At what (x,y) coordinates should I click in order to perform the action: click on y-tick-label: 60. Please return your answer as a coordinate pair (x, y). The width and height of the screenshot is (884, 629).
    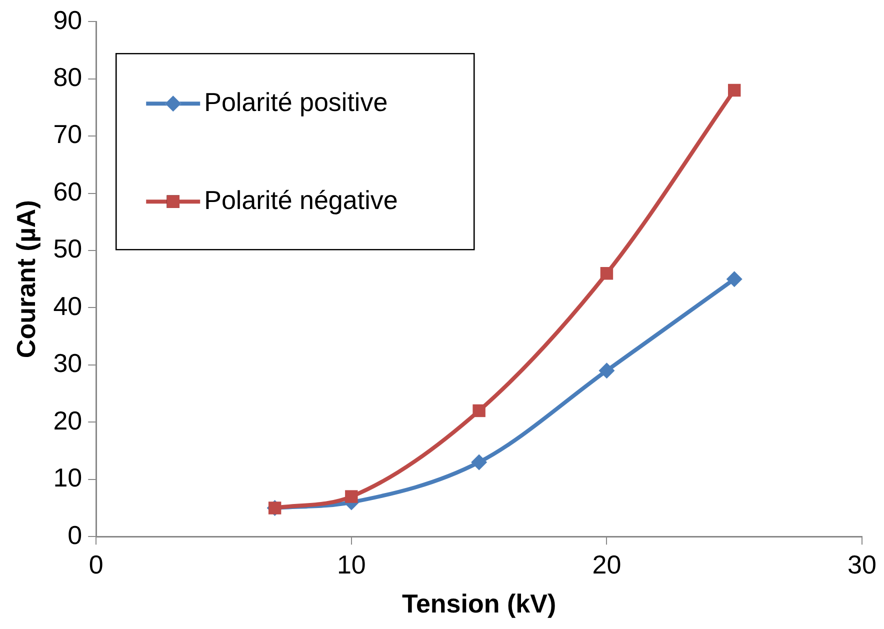
    Looking at the image, I should click on (67, 191).